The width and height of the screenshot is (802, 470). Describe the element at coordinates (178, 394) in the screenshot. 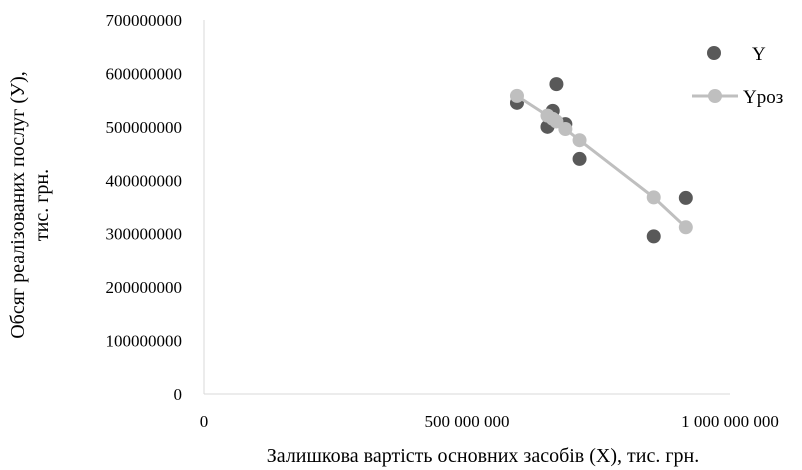

I see `y-tick-label: 0` at that location.